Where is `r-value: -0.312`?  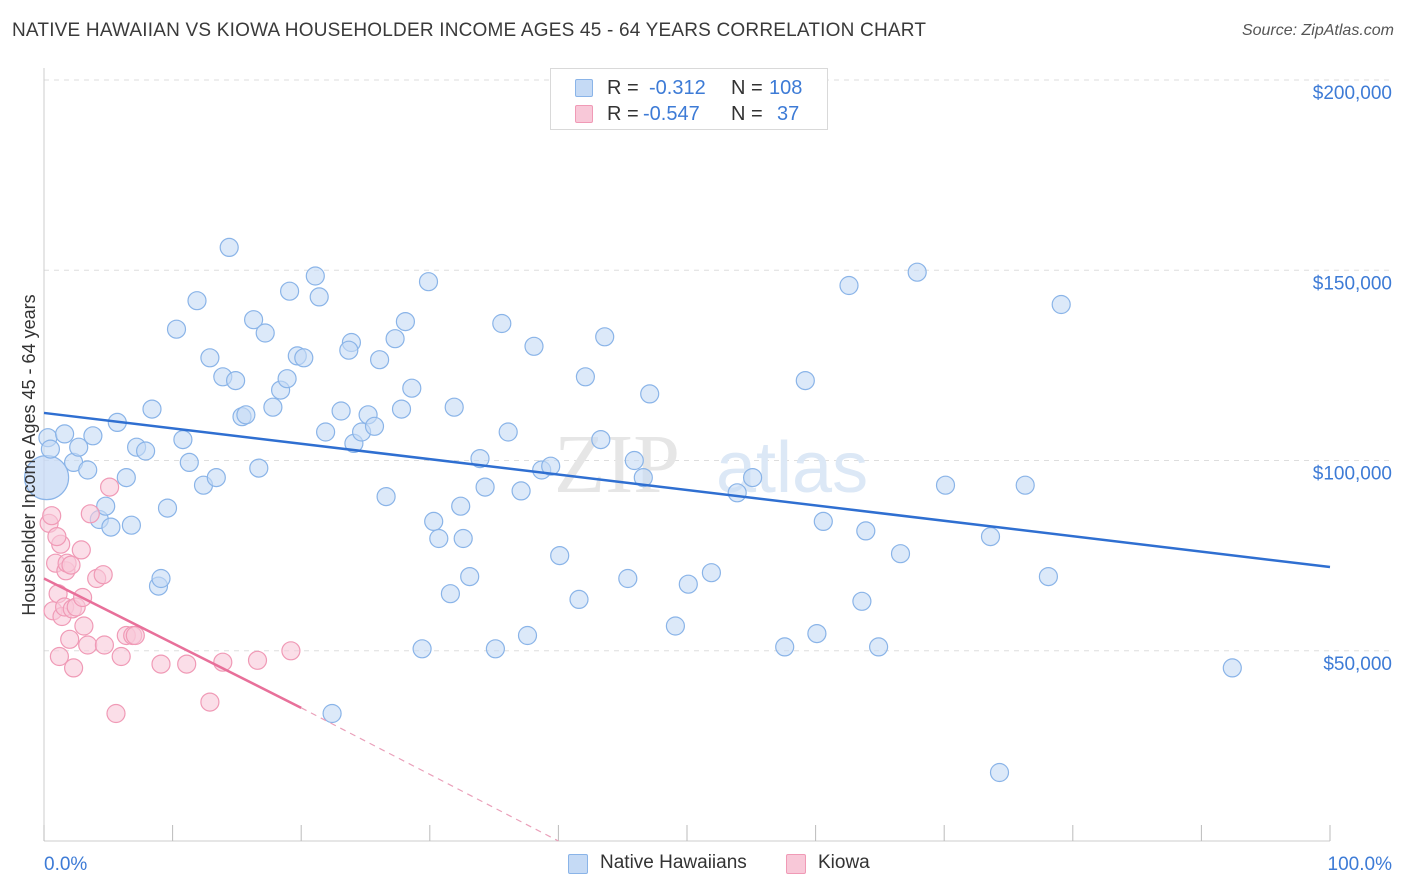 r-value: -0.312 is located at coordinates (677, 88).